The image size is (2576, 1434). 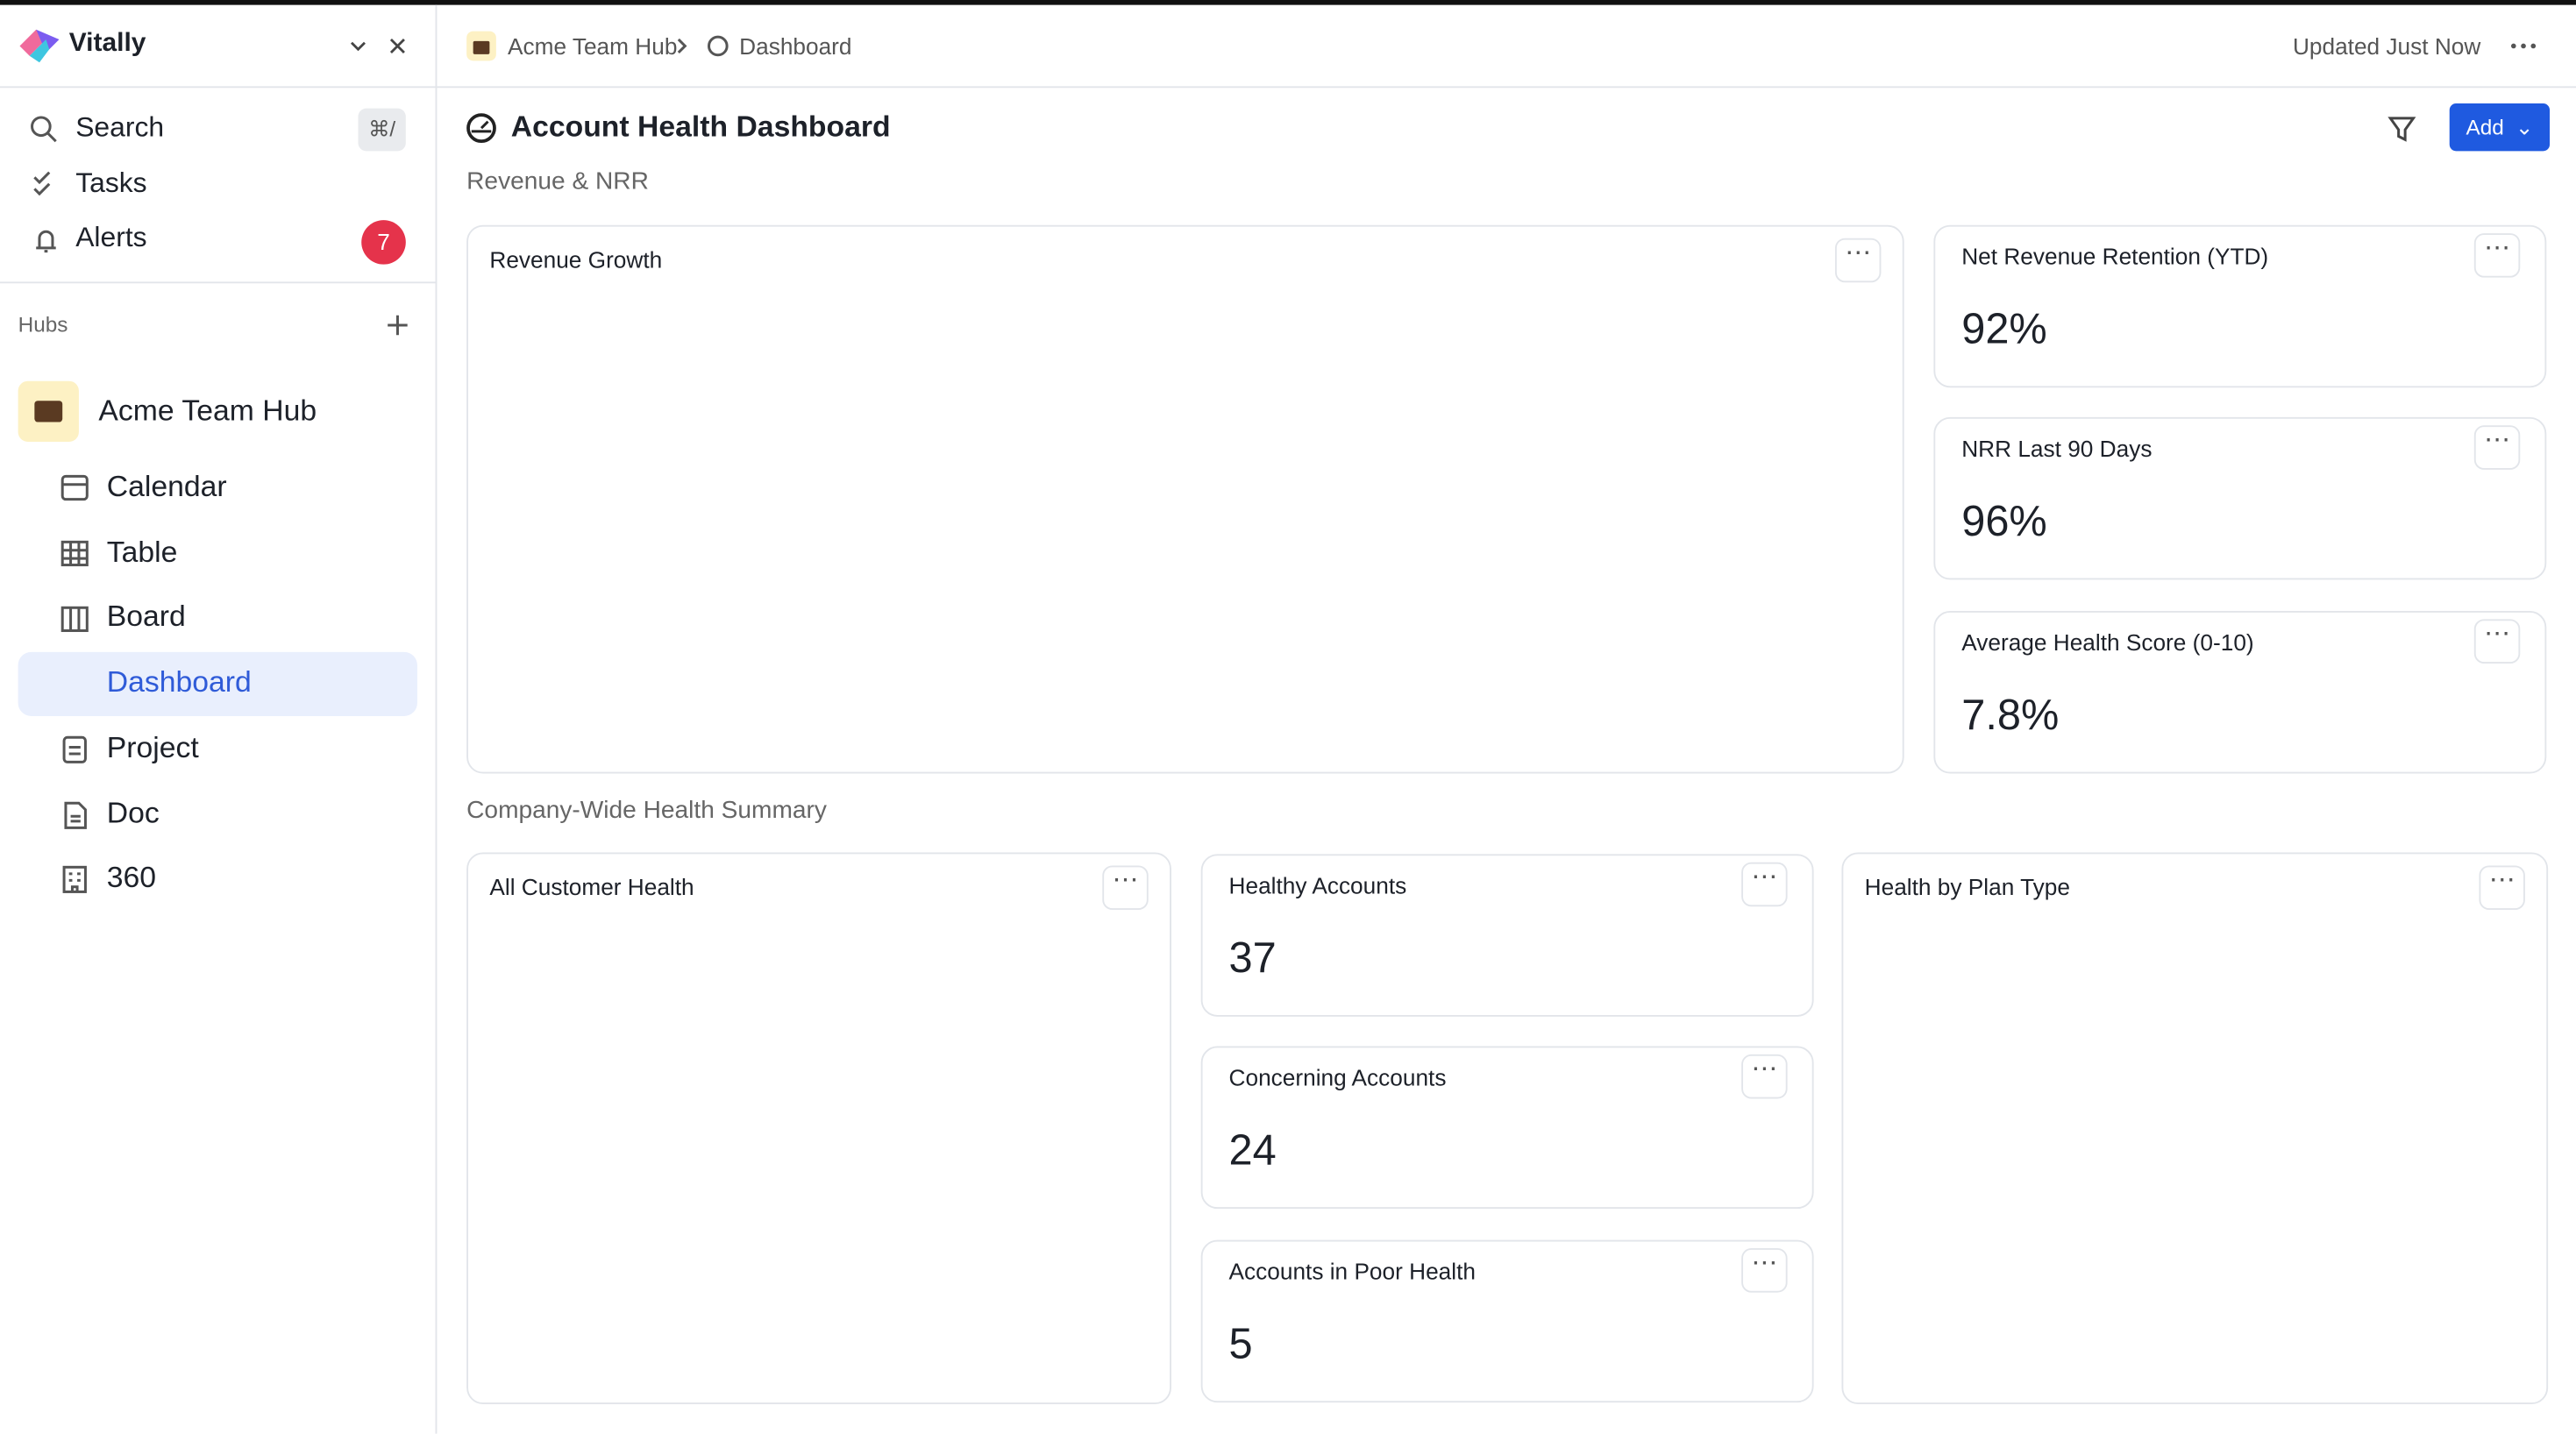 I want to click on kpi-title: NRR Last 90 Days, so click(x=2057, y=448).